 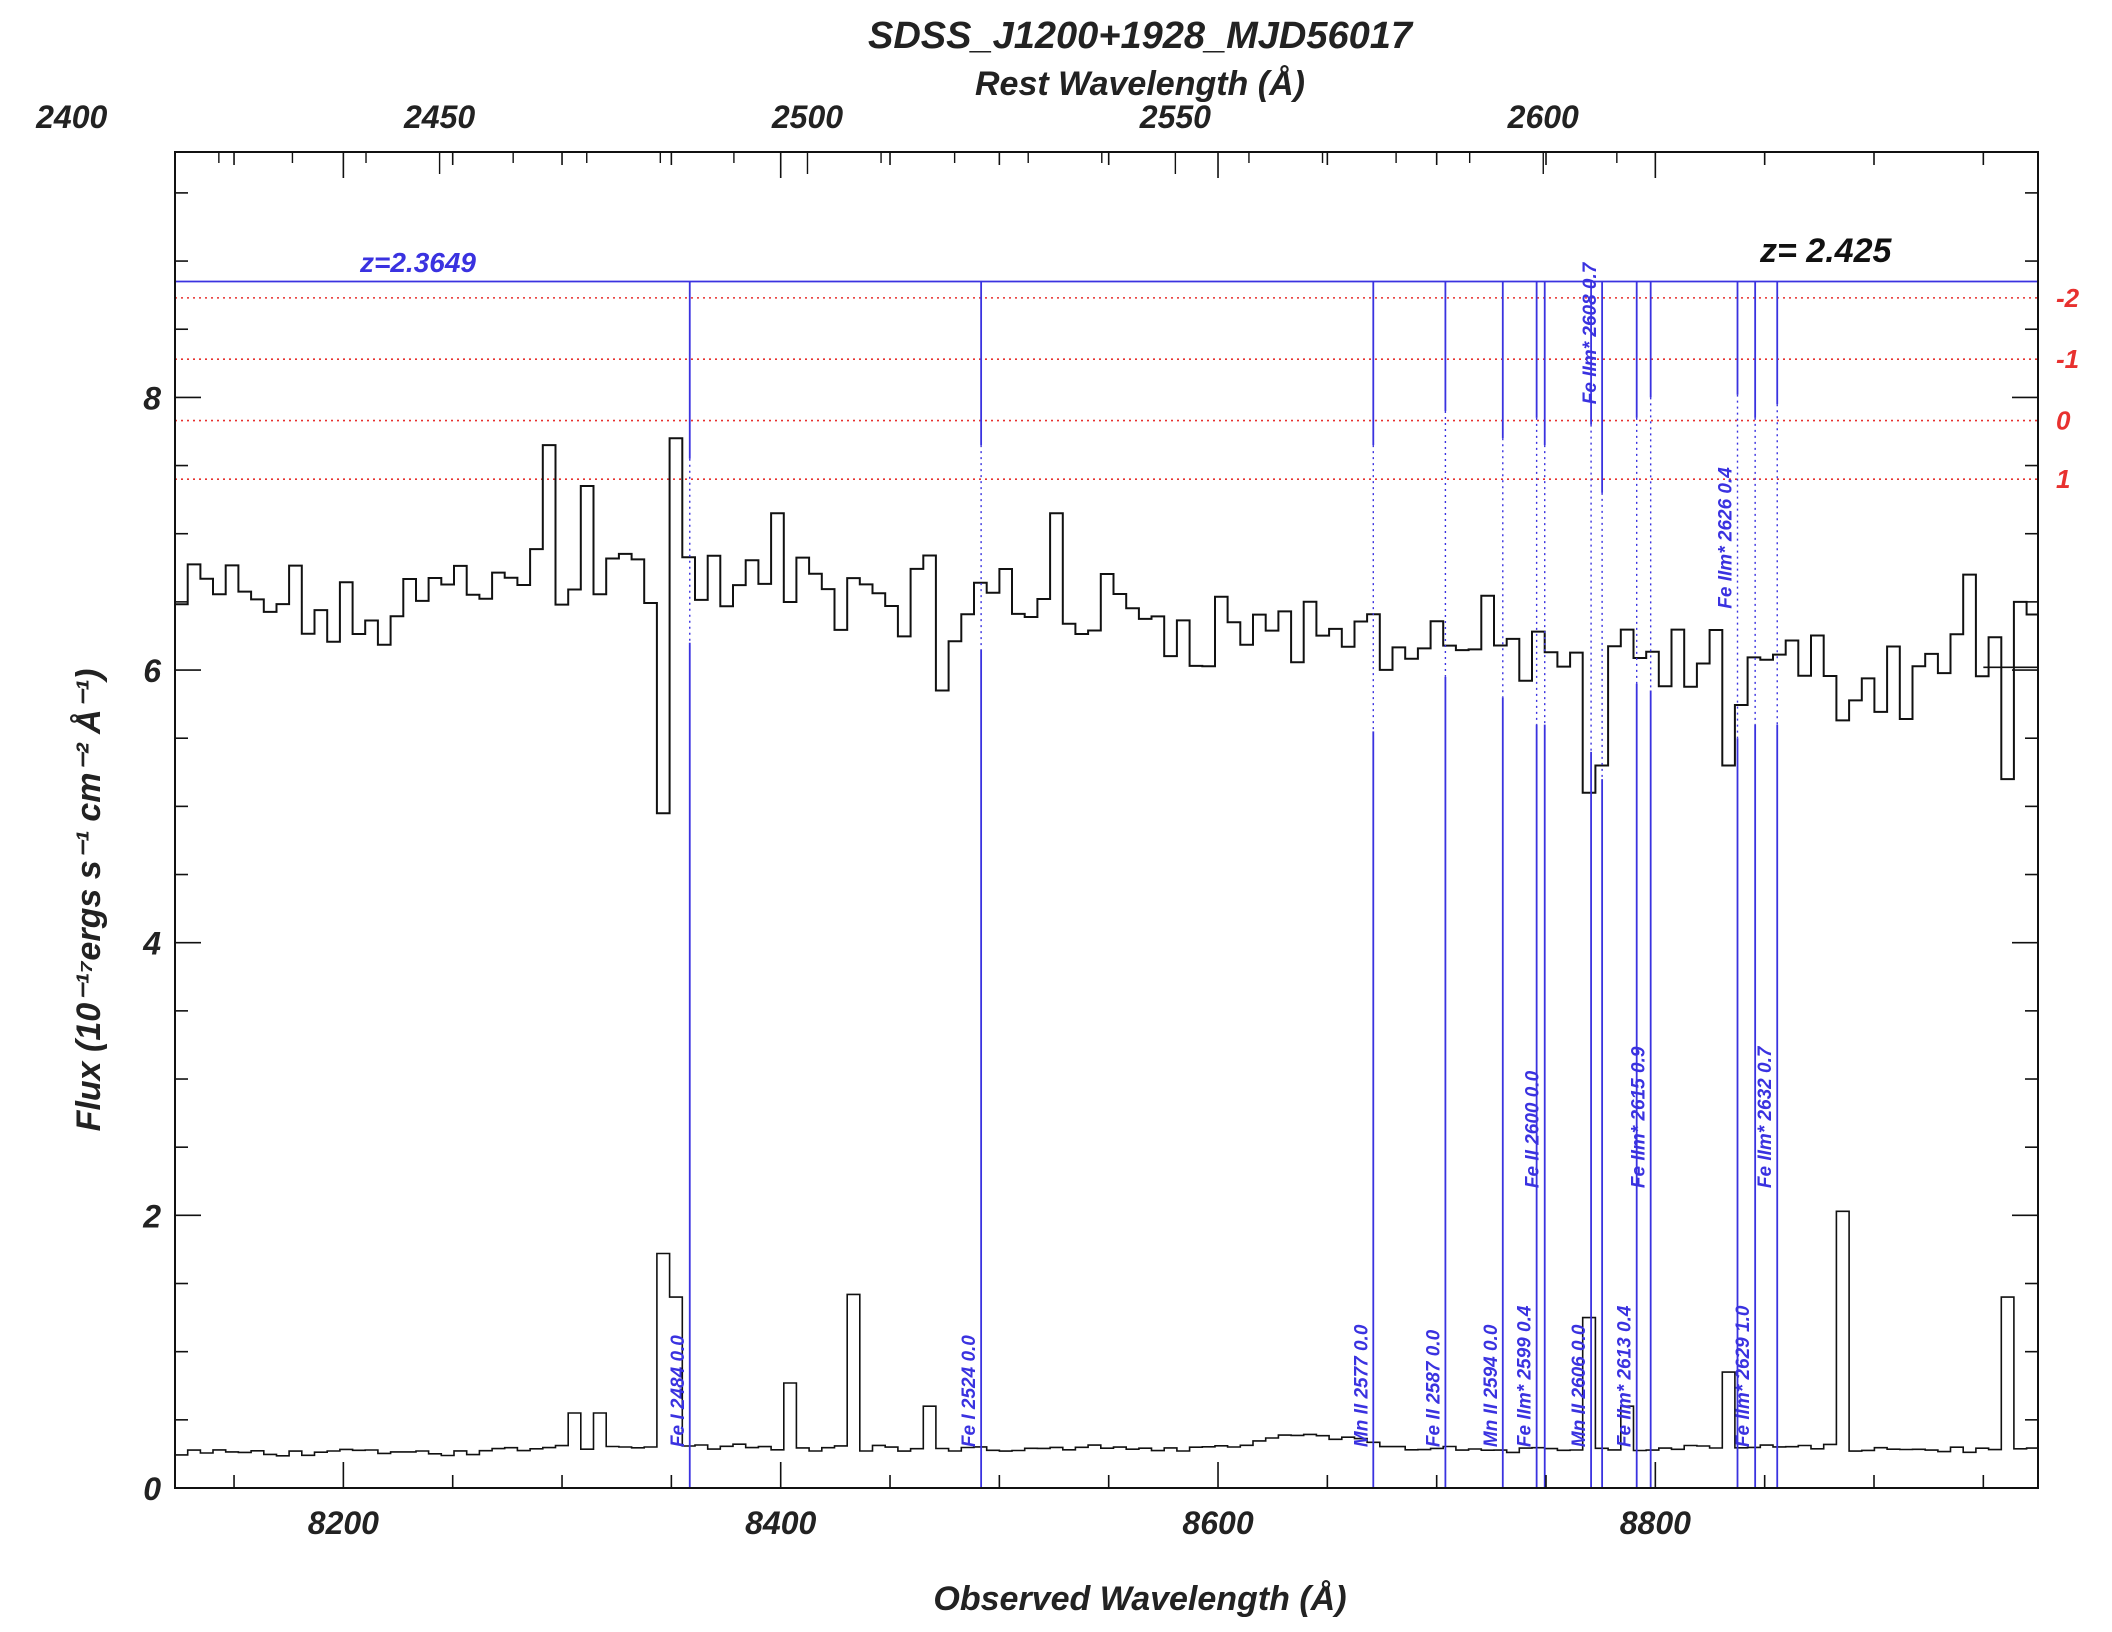 What do you see at coordinates (2067, 359) in the screenshot?
I see `dotted-level-label: -1` at bounding box center [2067, 359].